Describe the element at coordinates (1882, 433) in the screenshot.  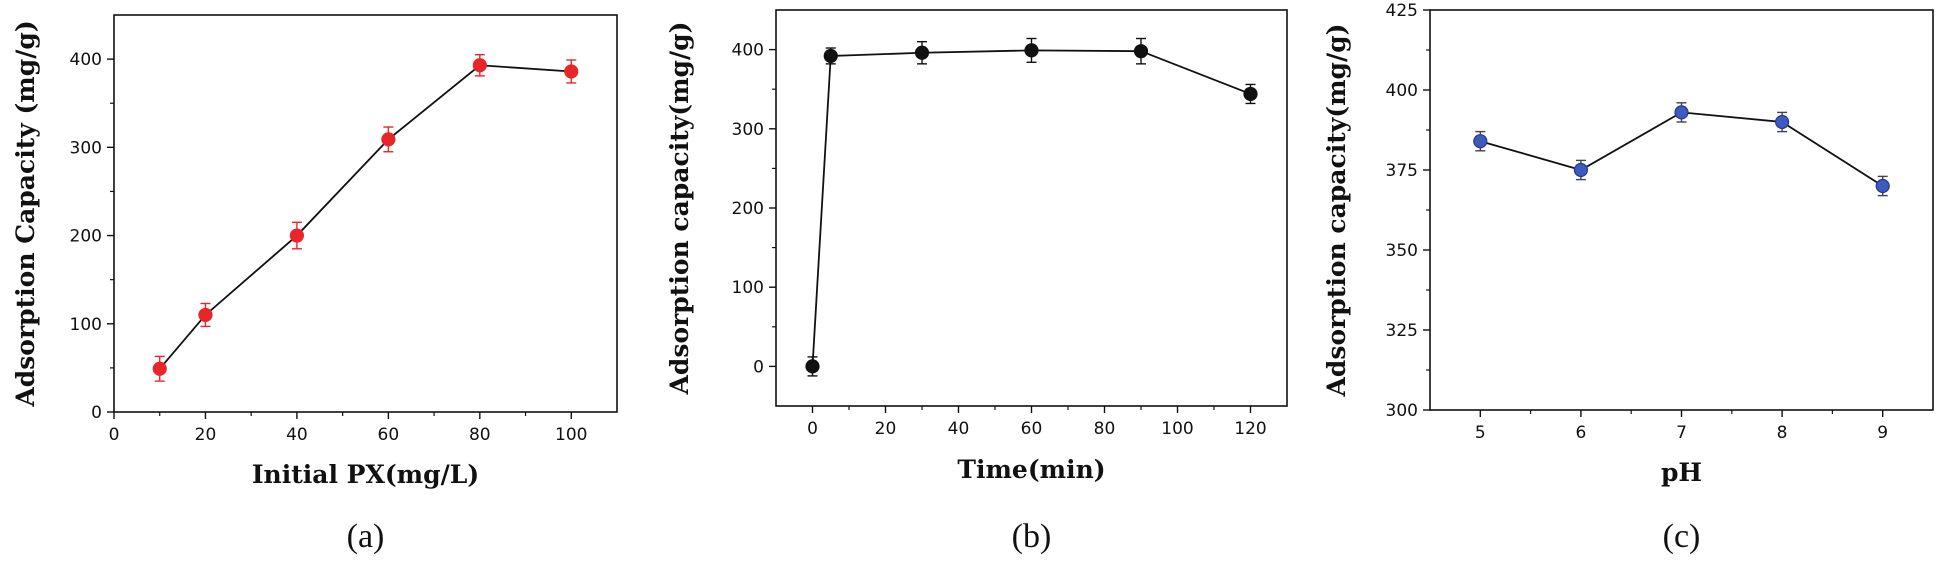
I see `x-tick-label: 9` at that location.